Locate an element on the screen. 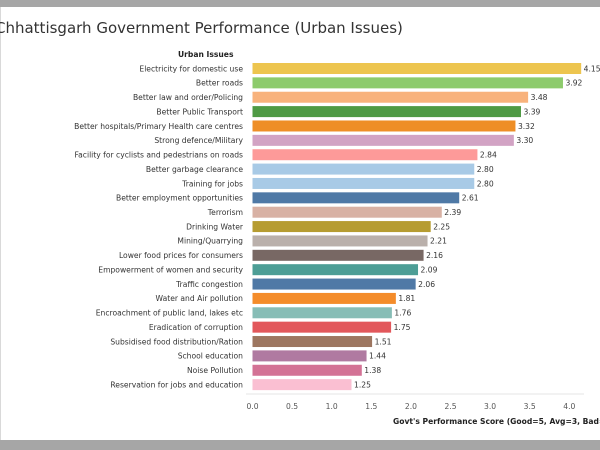  value-label-mining-quarrying: 2.21 is located at coordinates (438, 241).